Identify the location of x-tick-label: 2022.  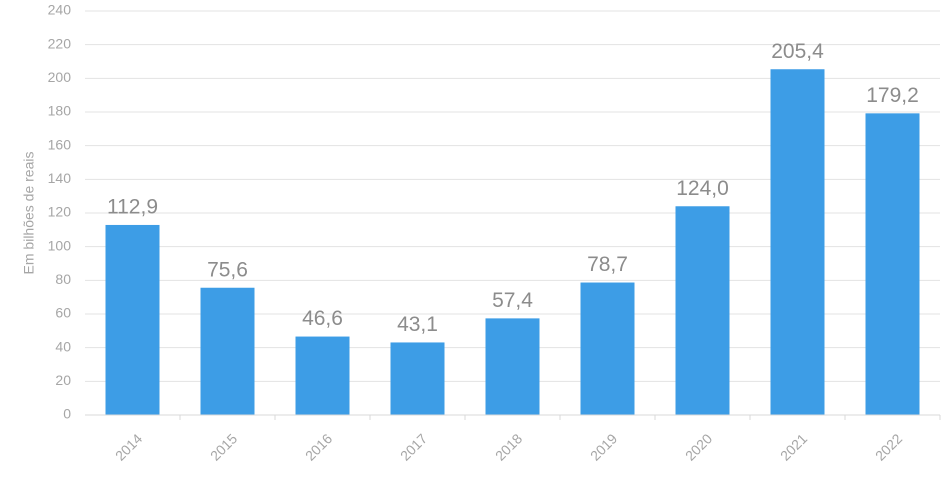
(888, 446).